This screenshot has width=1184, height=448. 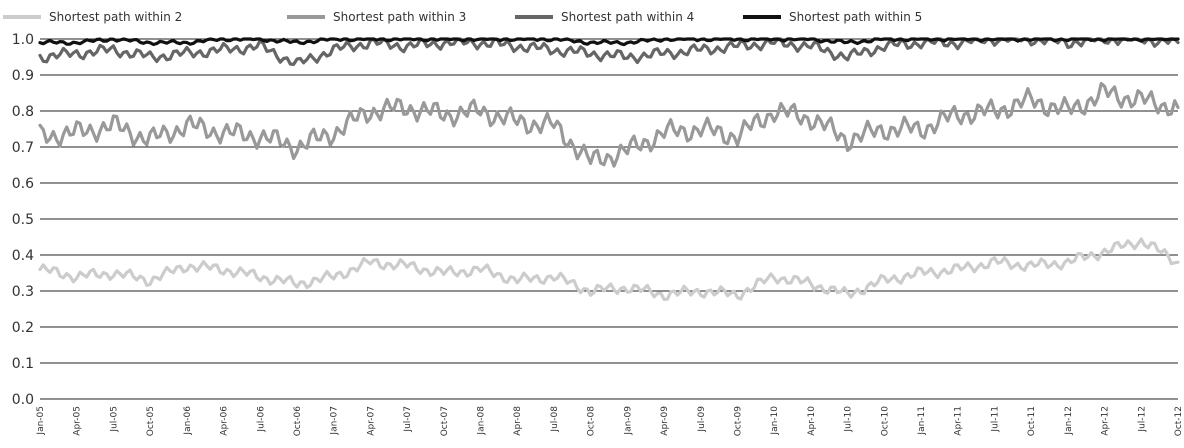 I want to click on x-tick-label: Apr-12, so click(x=1106, y=421).